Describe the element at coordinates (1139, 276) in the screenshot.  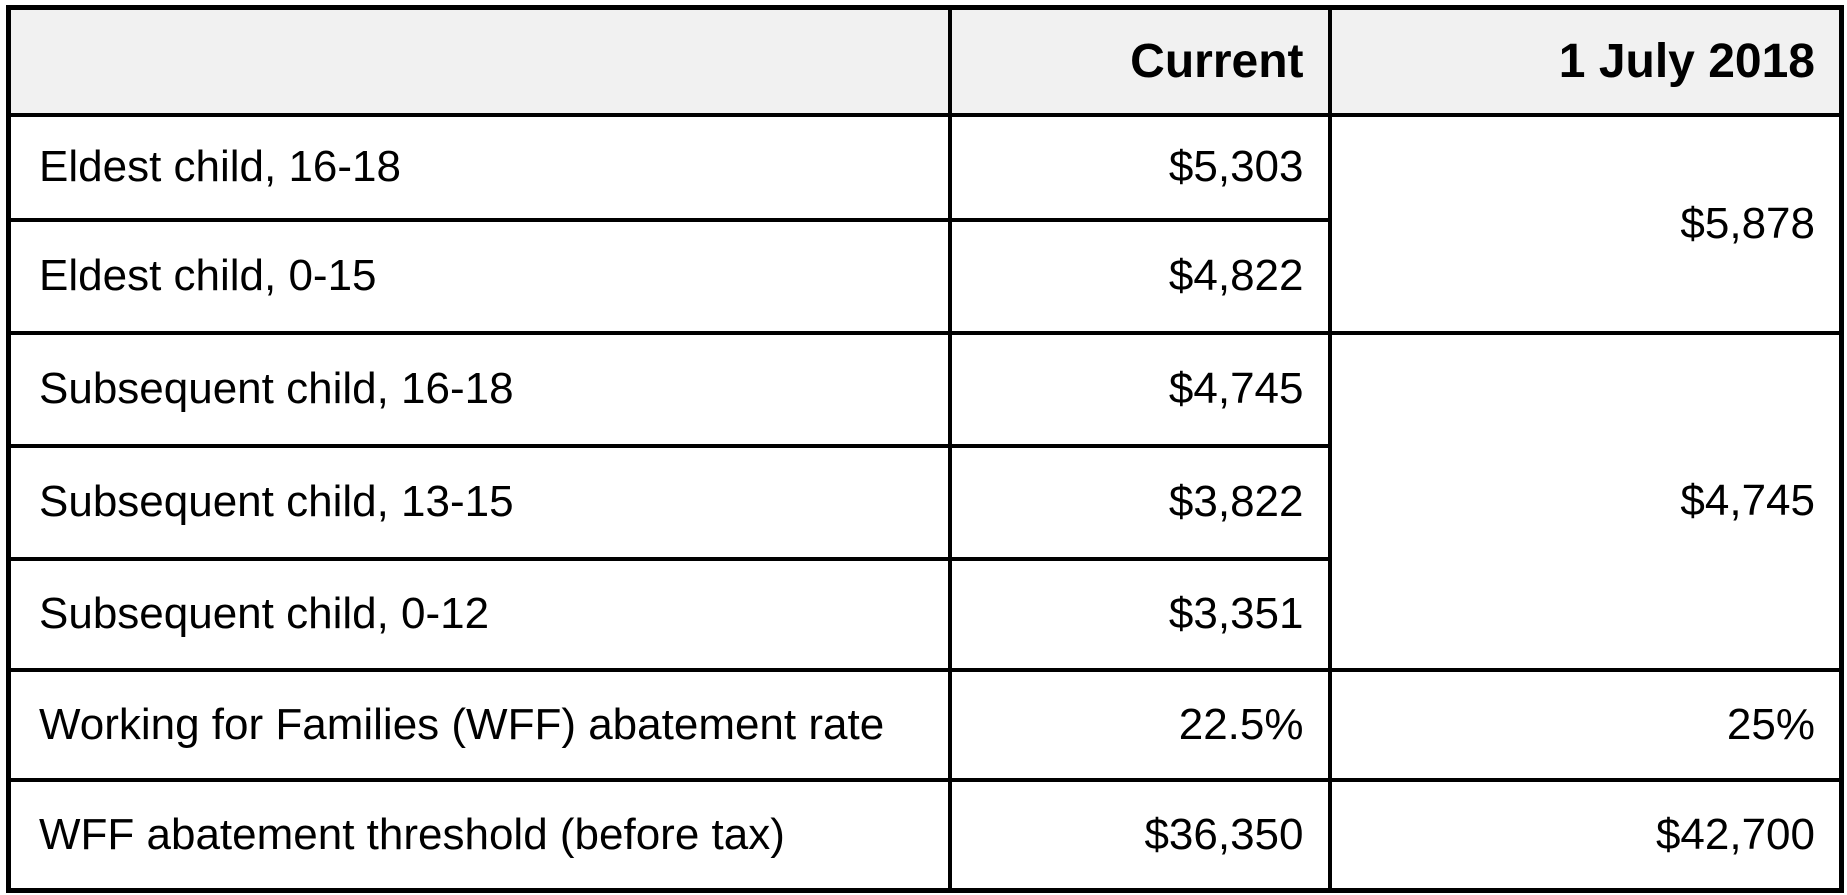
I see `current-value: $4,822` at that location.